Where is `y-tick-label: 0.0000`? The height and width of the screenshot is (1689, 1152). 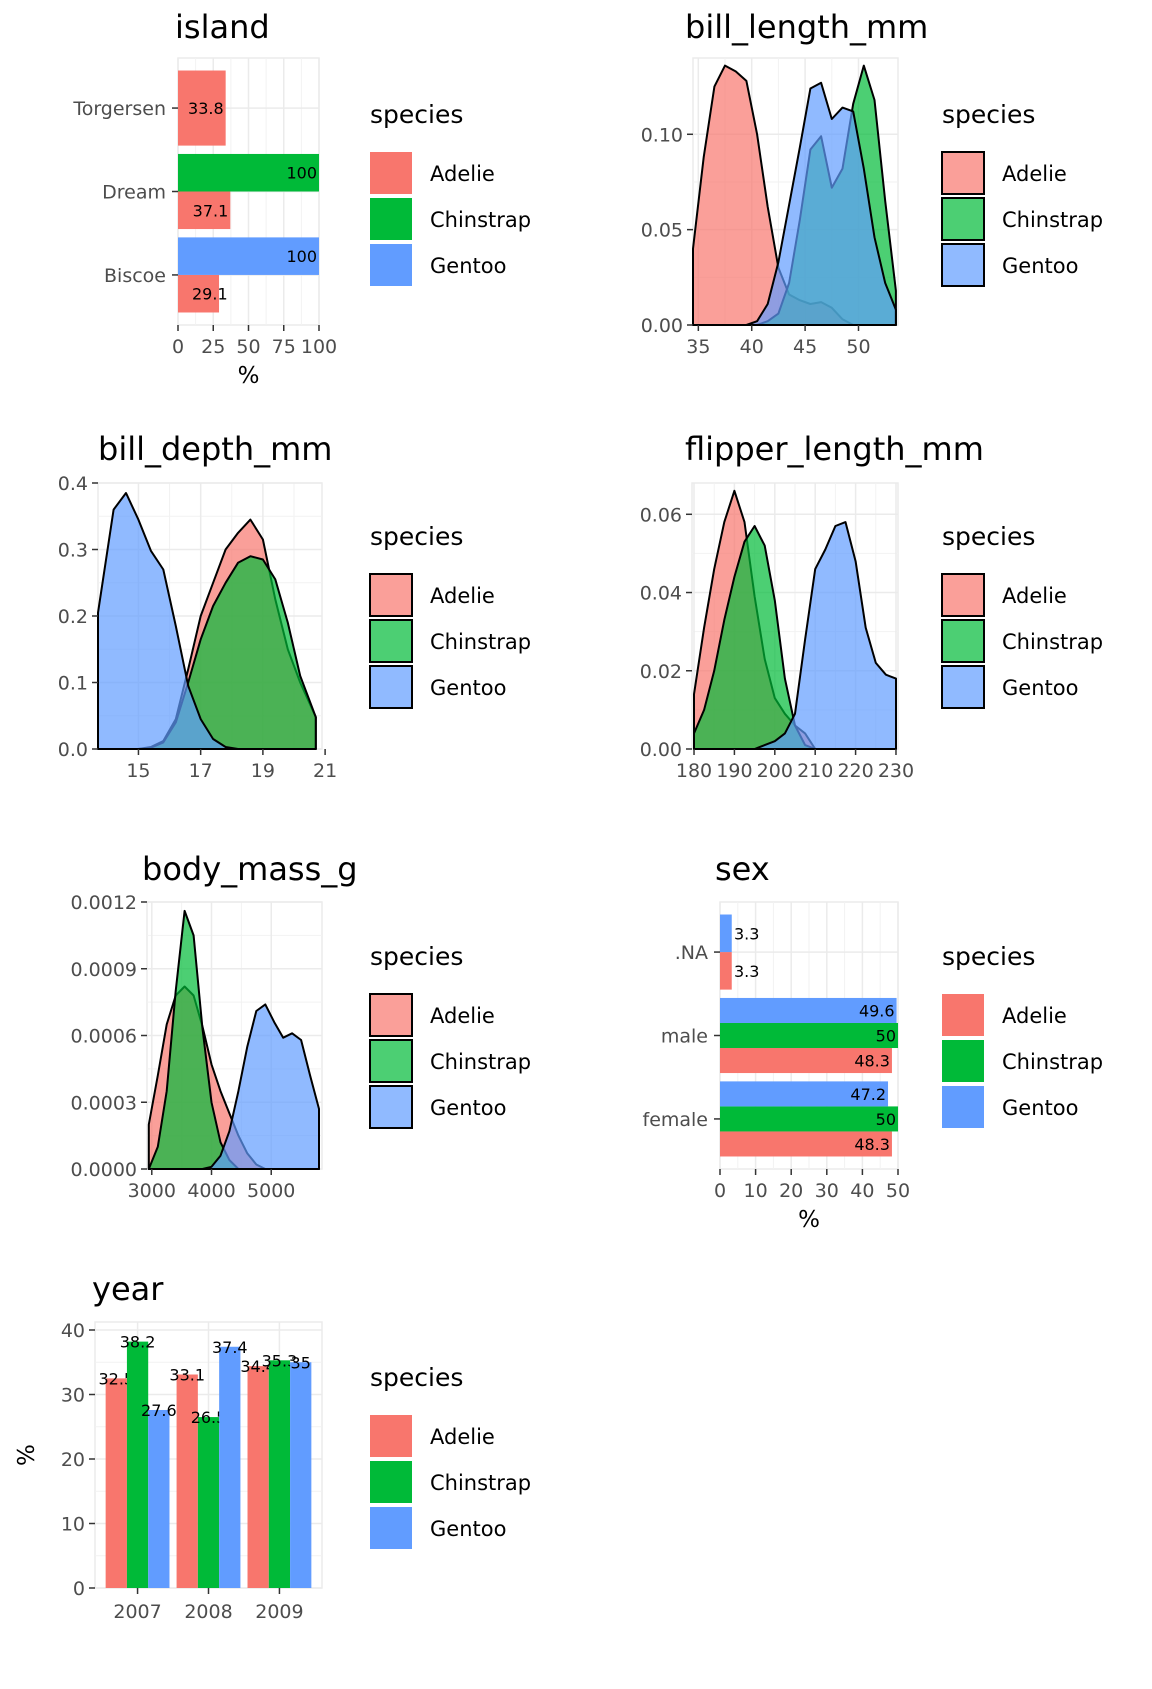
y-tick-label: 0.0000 is located at coordinates (104, 1170).